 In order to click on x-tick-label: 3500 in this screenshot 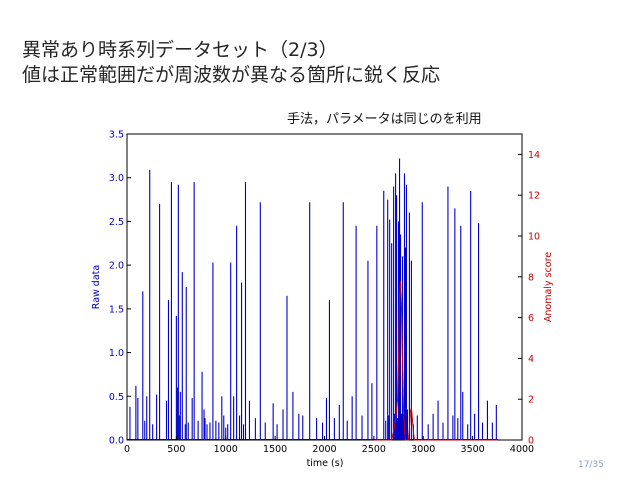, I will do `click(473, 449)`.